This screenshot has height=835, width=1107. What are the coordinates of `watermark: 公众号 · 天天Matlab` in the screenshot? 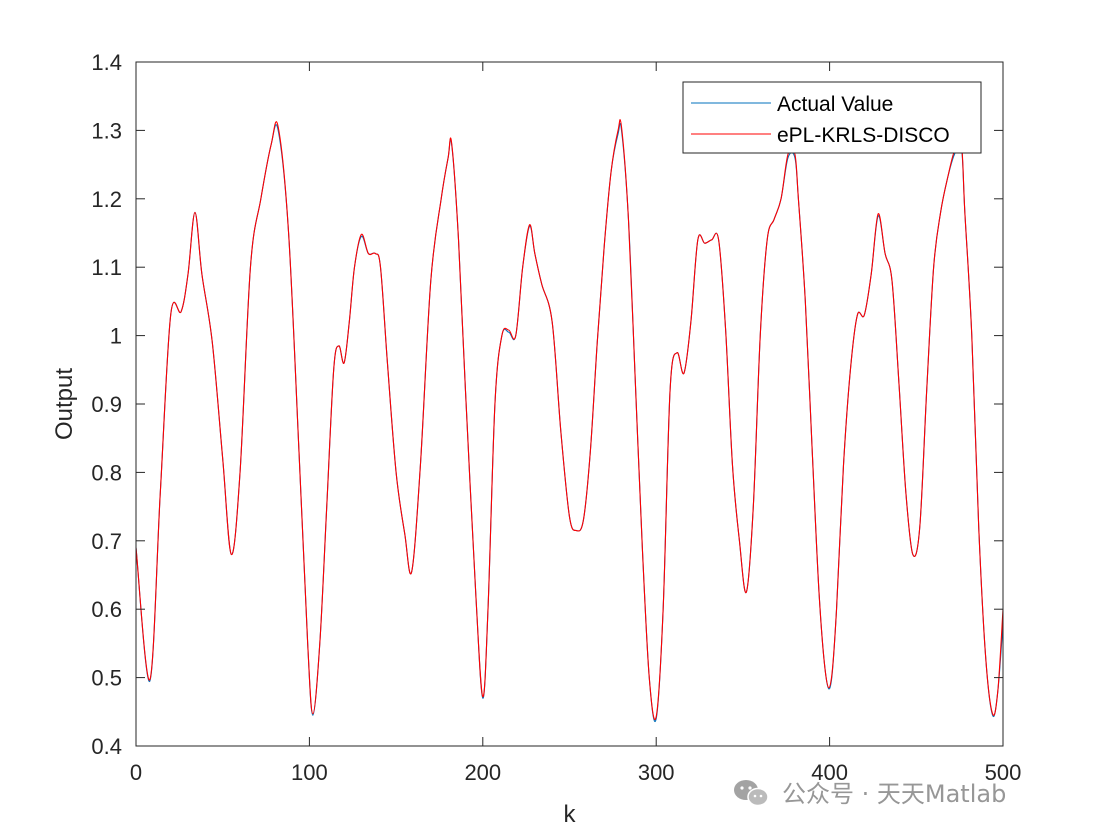 It's located at (870, 794).